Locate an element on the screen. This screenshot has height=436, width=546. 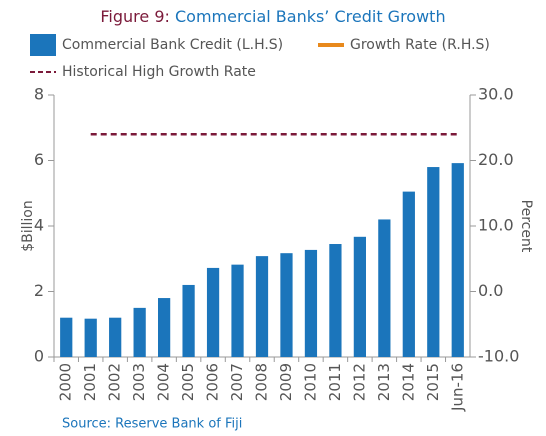
y2-tick-label: 30.0 is located at coordinates (496, 94).